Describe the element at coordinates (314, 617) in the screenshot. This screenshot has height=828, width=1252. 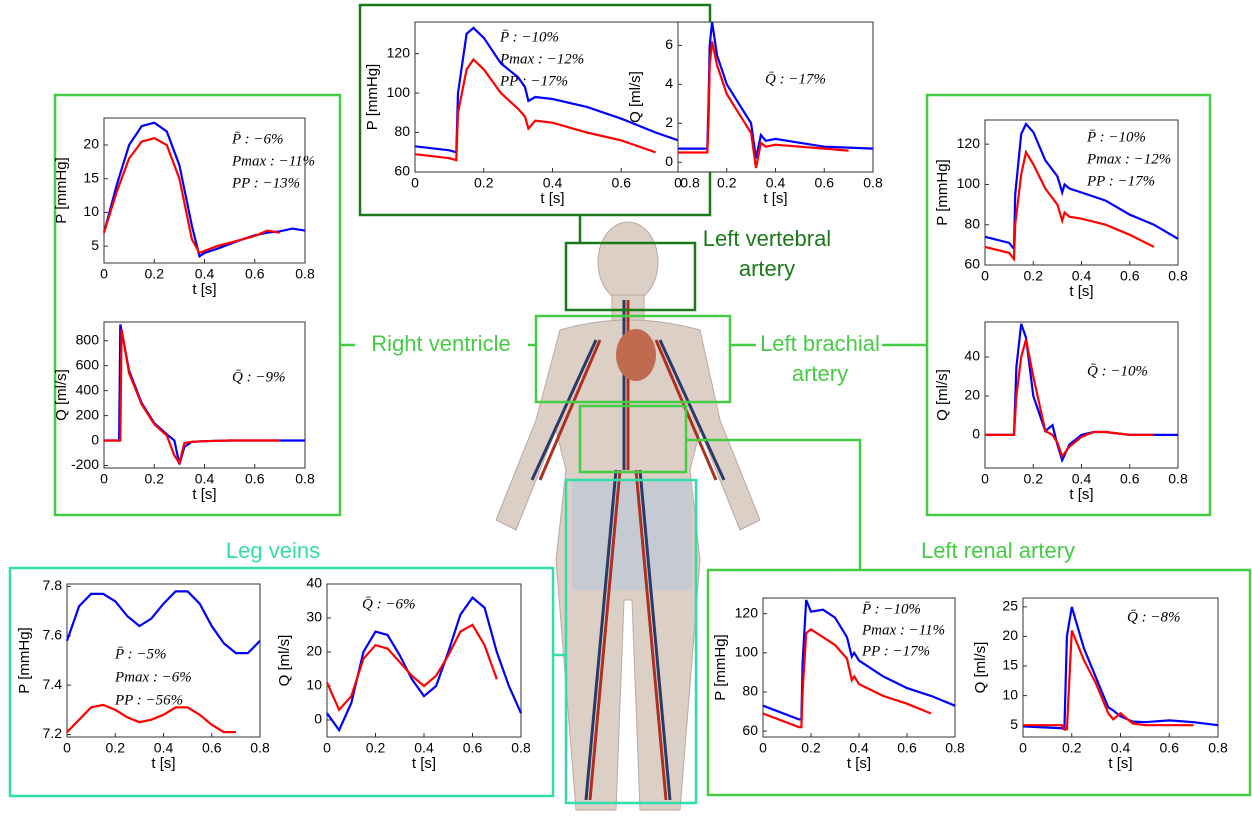
I see `y-tick-label: 30` at that location.